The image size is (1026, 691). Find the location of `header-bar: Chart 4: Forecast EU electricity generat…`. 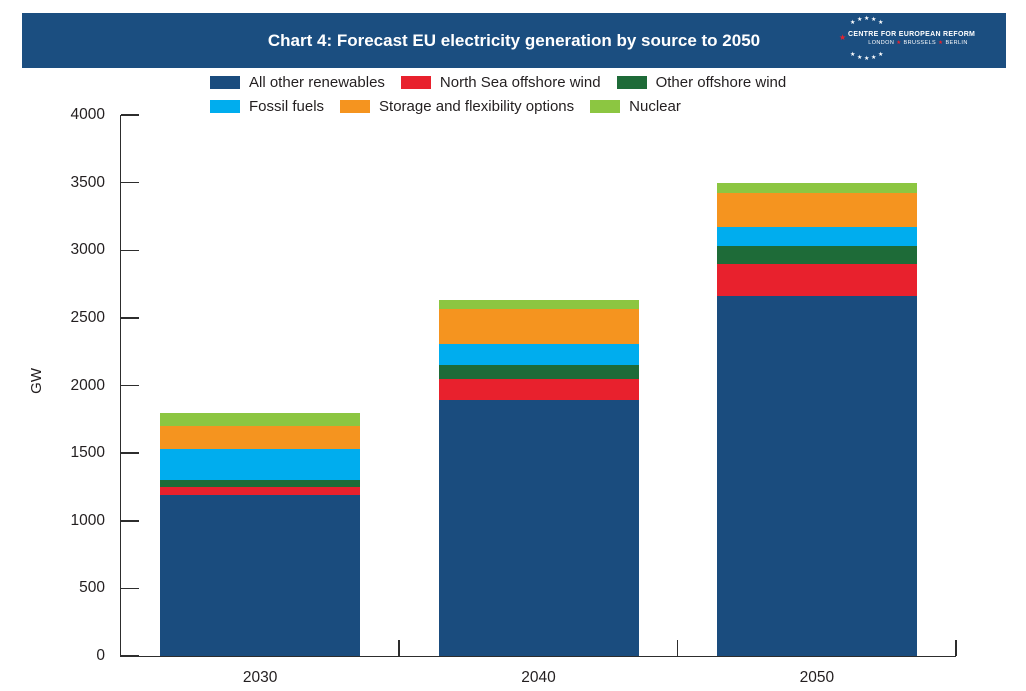

header-bar: Chart 4: Forecast EU electricity generat… is located at coordinates (514, 40).